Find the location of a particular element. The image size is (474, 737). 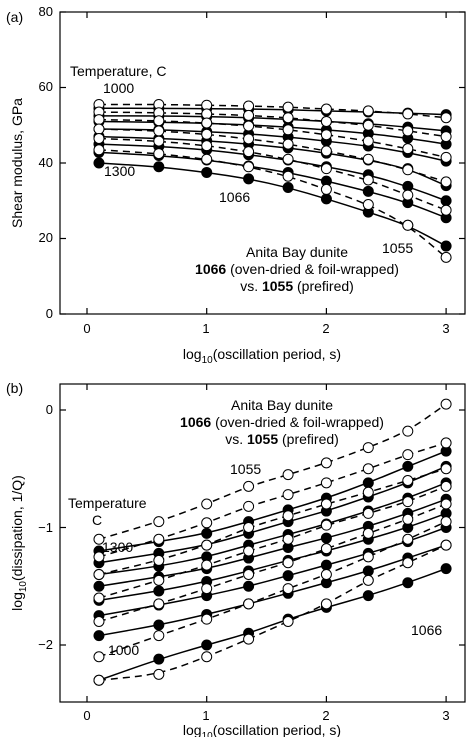

b-temp-1000-label: 1000 is located at coordinates (123, 650).